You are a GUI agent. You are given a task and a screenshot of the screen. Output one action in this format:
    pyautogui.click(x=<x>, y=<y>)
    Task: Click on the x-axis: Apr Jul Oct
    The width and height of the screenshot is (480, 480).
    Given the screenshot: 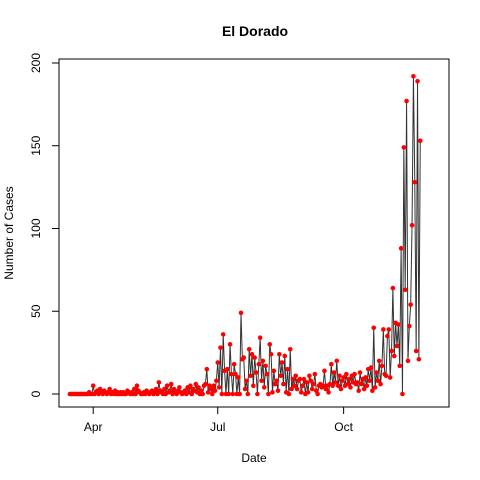 What is the action you would take?
    pyautogui.click(x=219, y=420)
    